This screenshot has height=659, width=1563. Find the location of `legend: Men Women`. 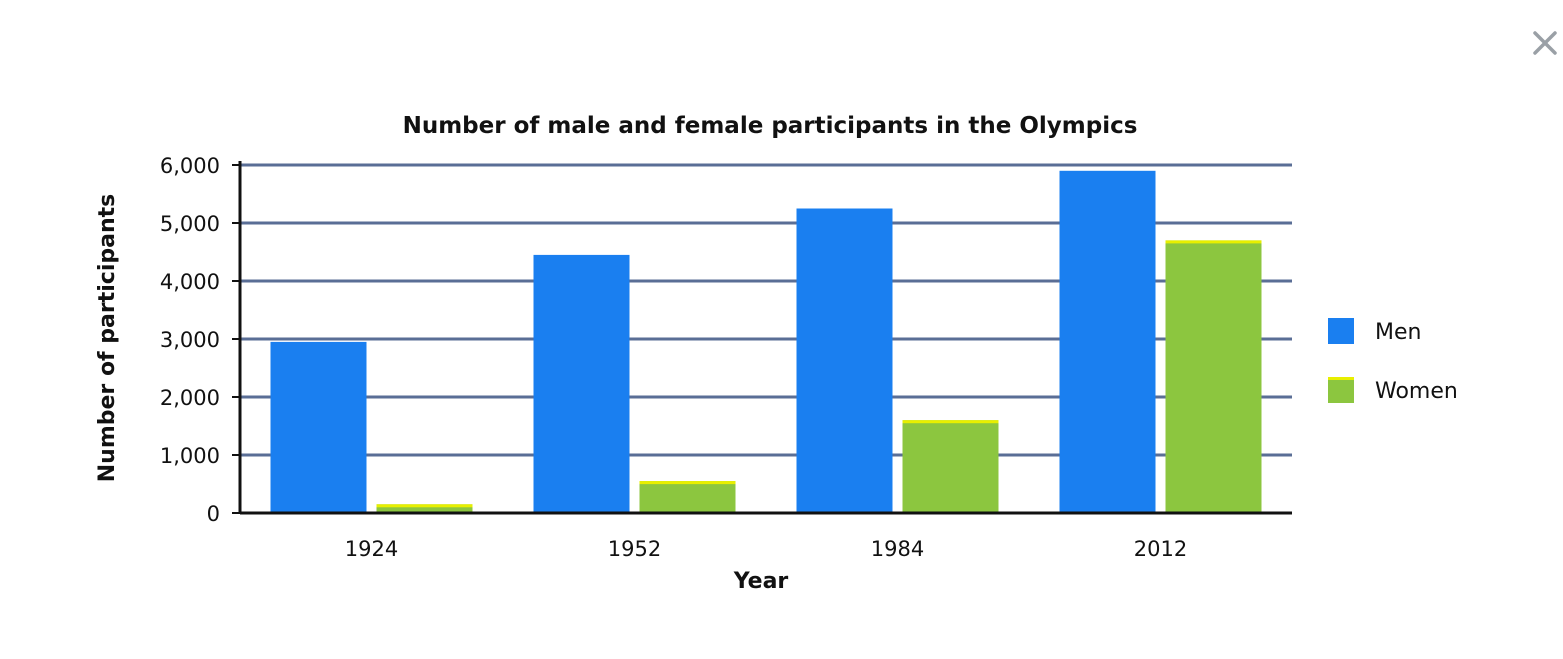

legend: Men Women is located at coordinates (1393, 361).